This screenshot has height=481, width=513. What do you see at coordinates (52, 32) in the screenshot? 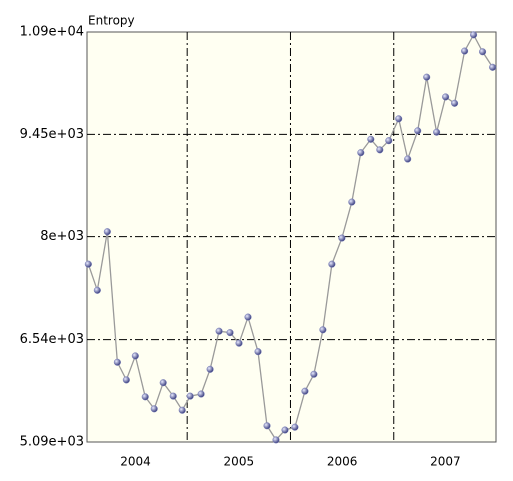
I see `y-tick-label: 1.09e+04` at bounding box center [52, 32].